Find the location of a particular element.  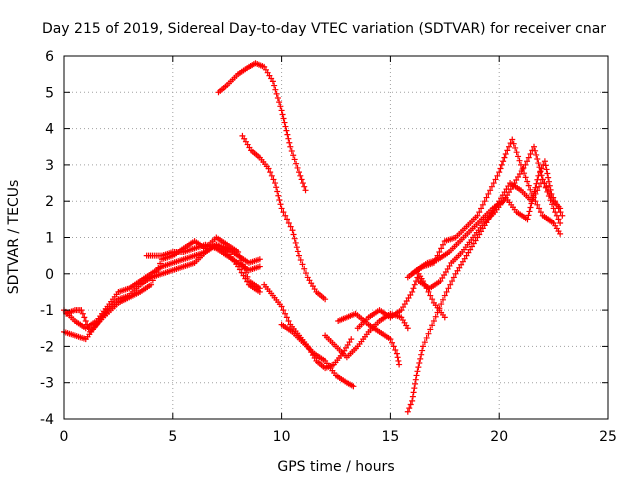

y-tick-label: -1 is located at coordinates (47, 311).